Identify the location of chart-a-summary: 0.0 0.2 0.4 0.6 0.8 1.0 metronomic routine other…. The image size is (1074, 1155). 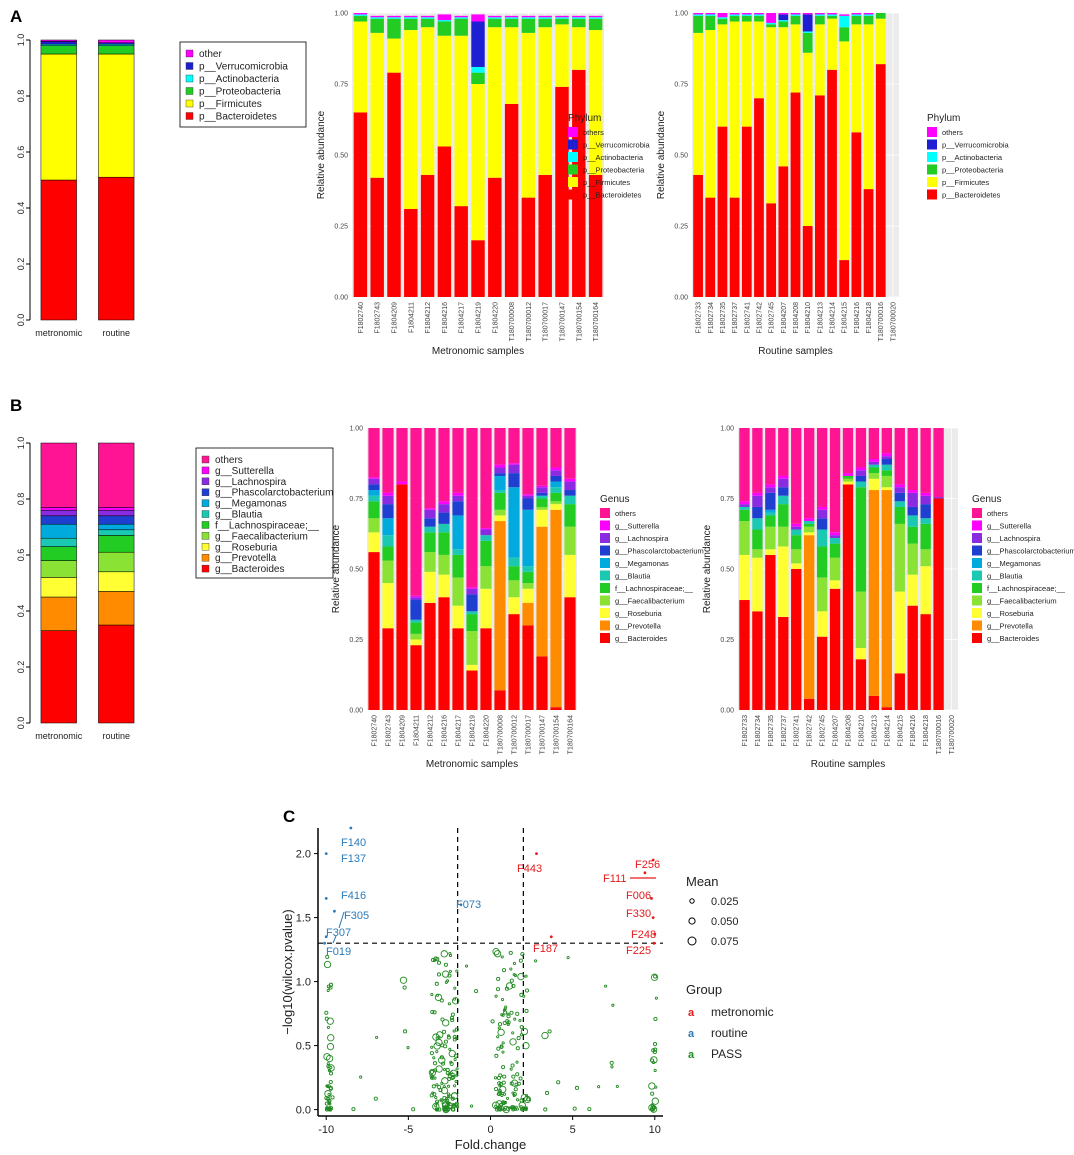
(161, 186).